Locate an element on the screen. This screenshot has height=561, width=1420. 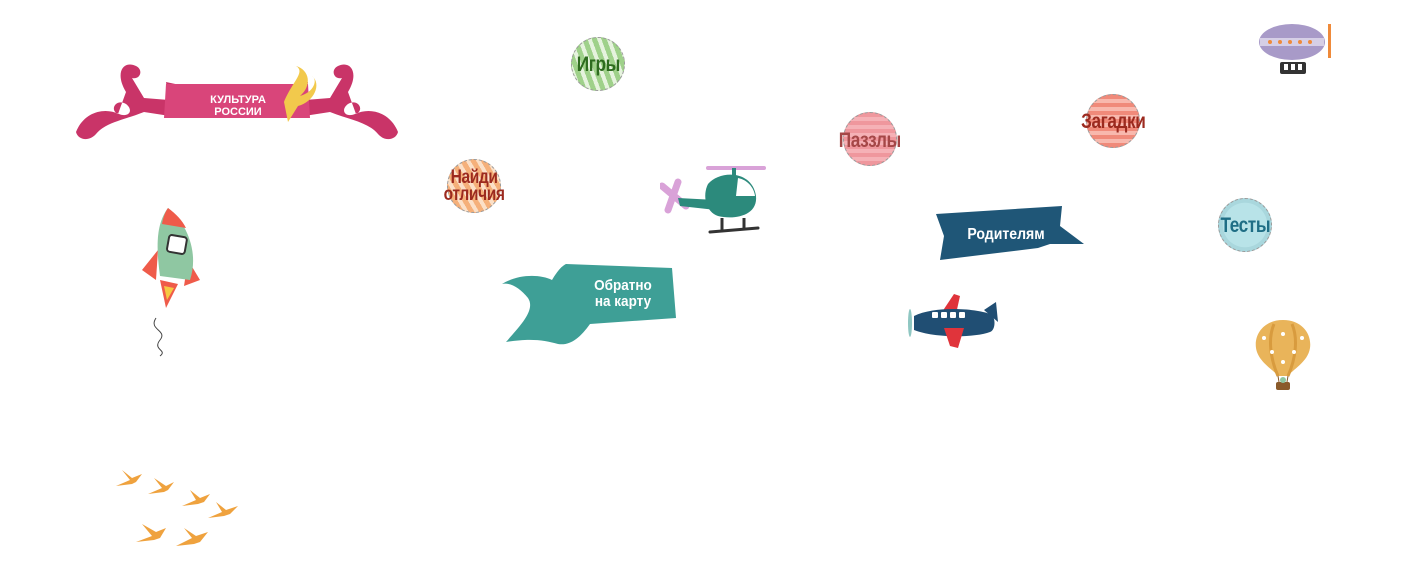
parents-banner-label: Родителям is located at coordinates (1006, 234).